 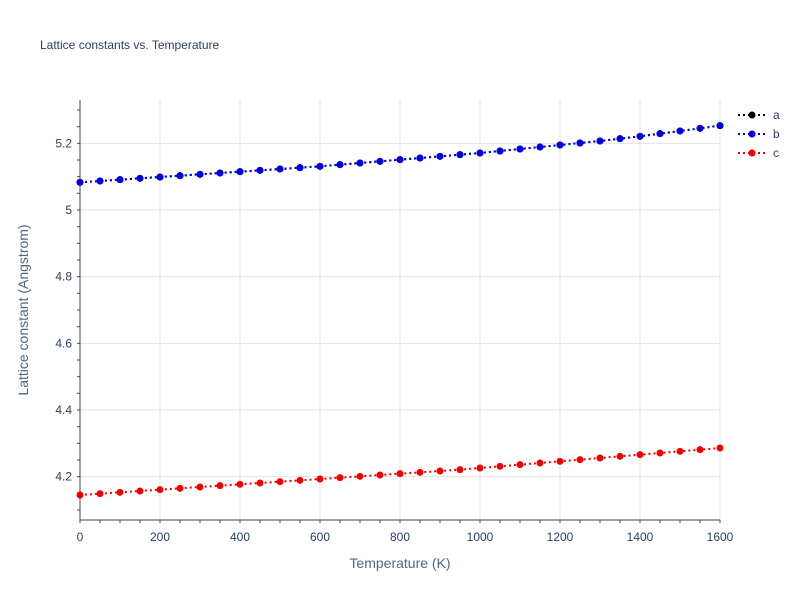 What do you see at coordinates (63, 143) in the screenshot?
I see `y-tick-label: 5.2` at bounding box center [63, 143].